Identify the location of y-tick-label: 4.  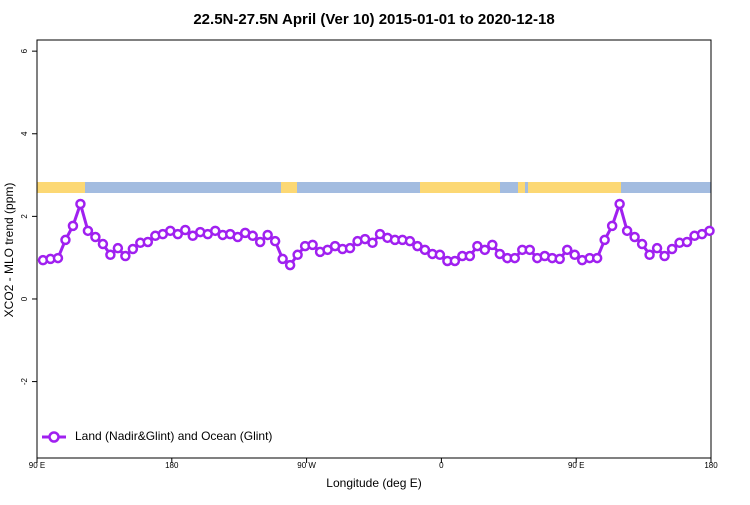
(24, 133).